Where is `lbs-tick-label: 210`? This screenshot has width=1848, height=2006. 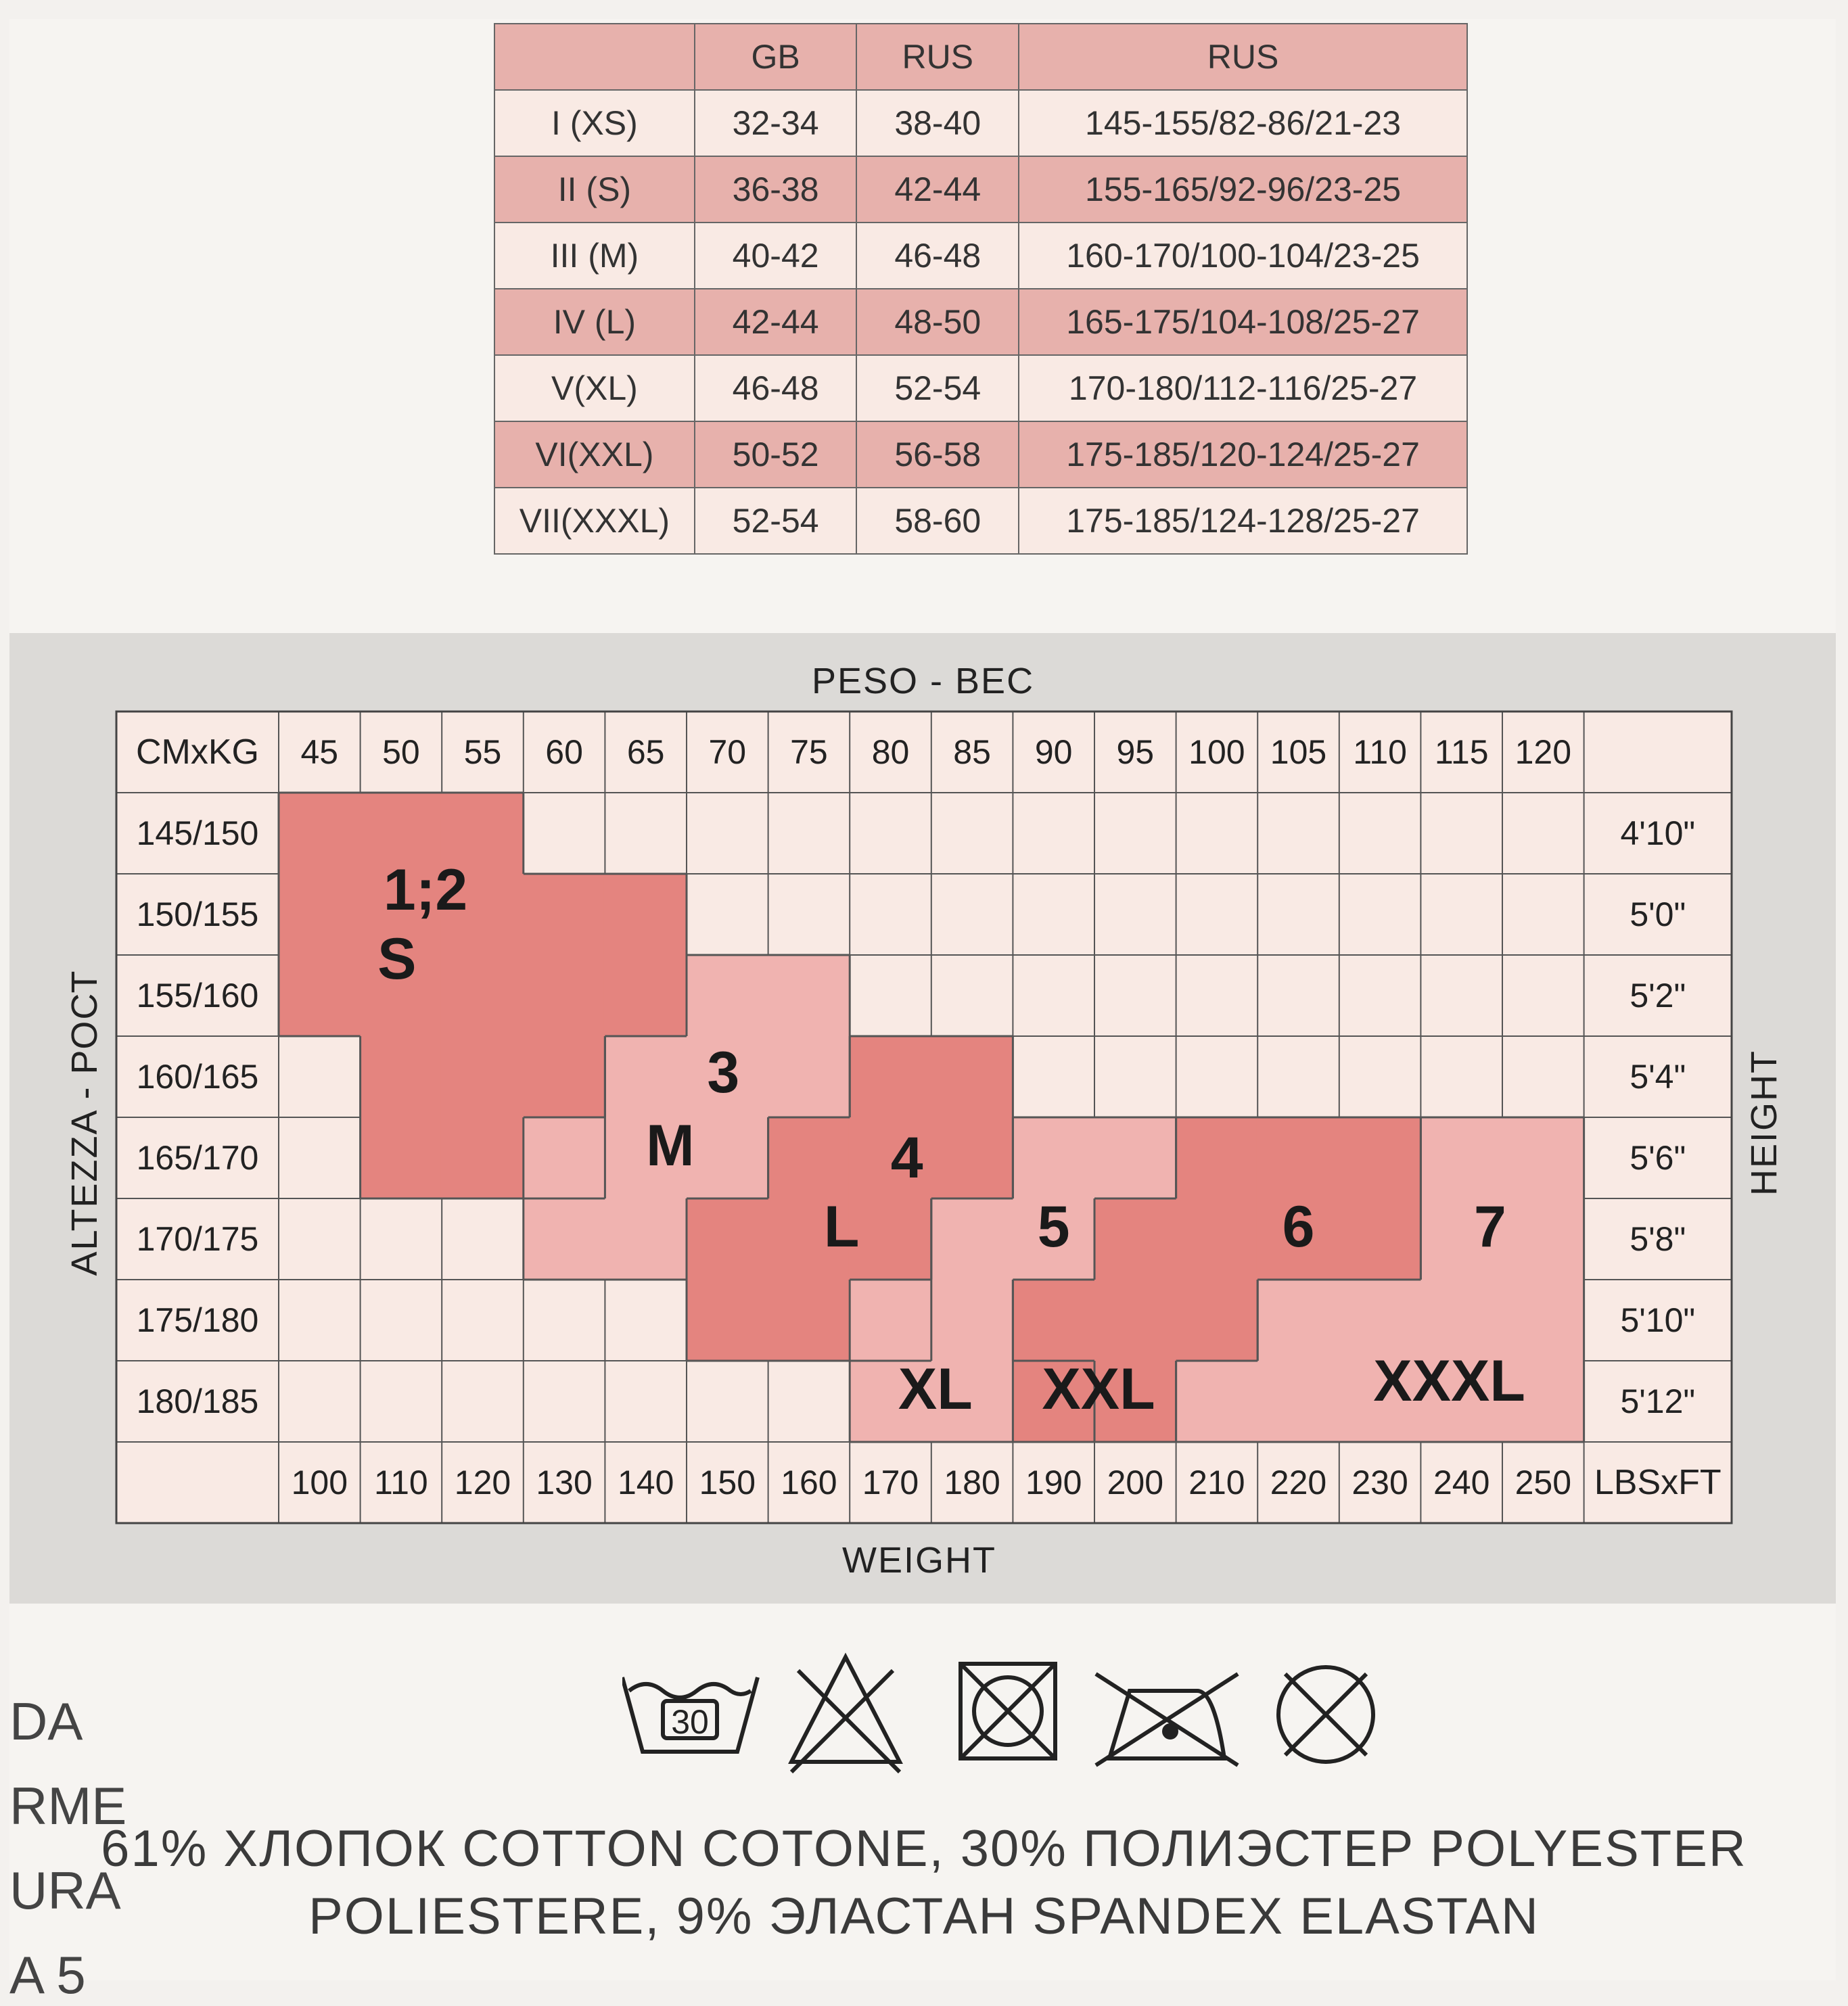 lbs-tick-label: 210 is located at coordinates (1216, 1483).